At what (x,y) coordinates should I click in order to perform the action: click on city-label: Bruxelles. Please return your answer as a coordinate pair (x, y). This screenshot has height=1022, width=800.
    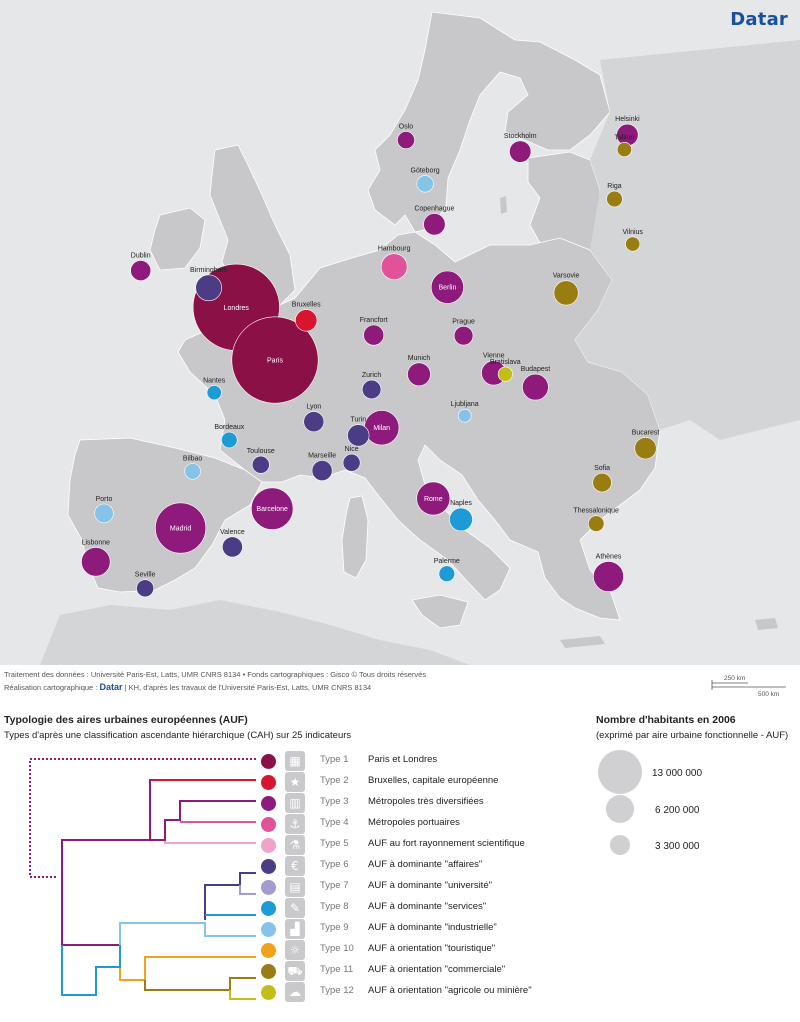
    Looking at the image, I should click on (306, 305).